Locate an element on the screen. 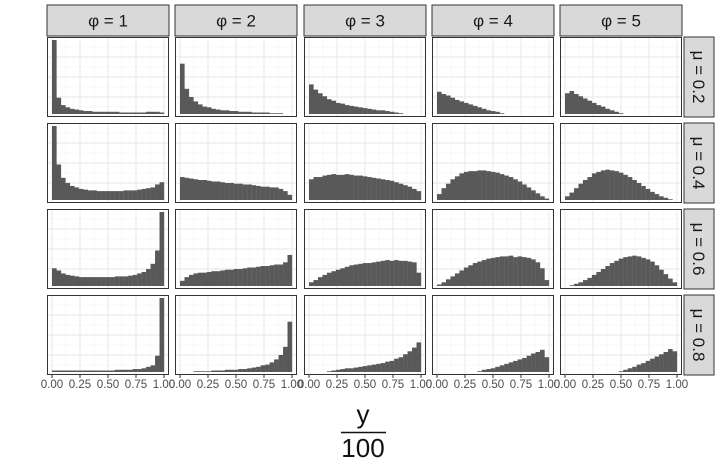  column-strip-3: φ = 3 is located at coordinates (365, 20).